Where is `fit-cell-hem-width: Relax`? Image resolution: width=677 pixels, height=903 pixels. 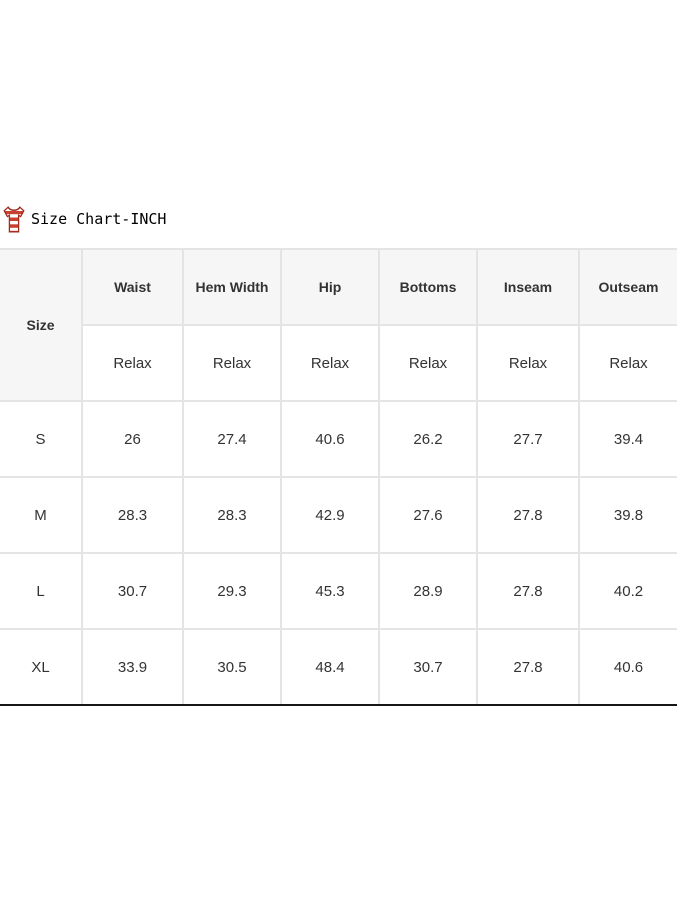
fit-cell-hem-width: Relax is located at coordinates (232, 363).